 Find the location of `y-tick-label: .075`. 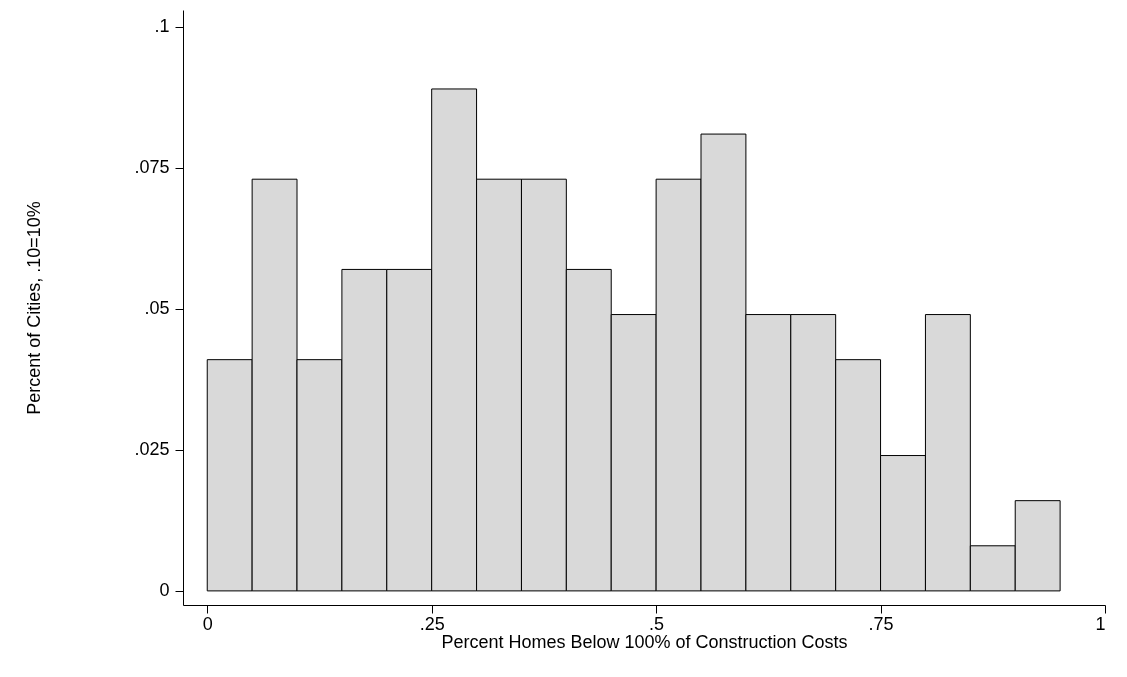

y-tick-label: .075 is located at coordinates (152, 167).